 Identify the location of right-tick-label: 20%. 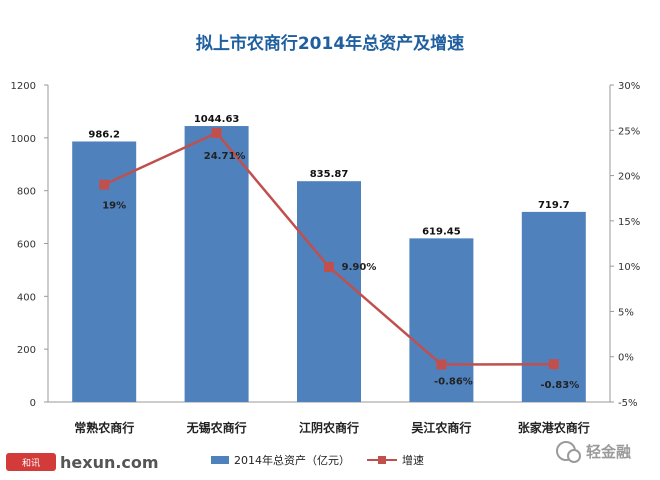
(629, 177).